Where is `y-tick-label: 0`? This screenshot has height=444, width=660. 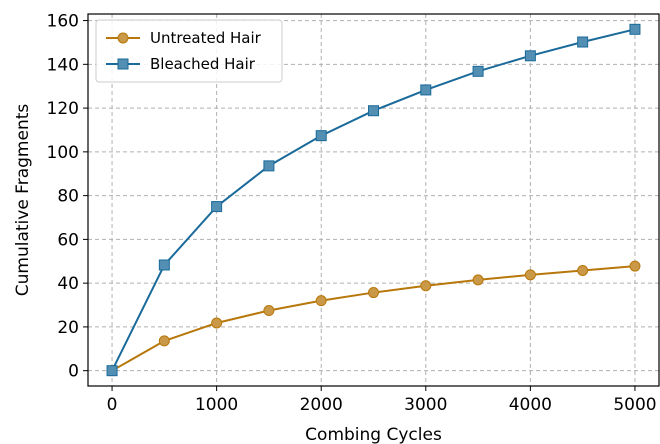
y-tick-label: 0 is located at coordinates (73, 372).